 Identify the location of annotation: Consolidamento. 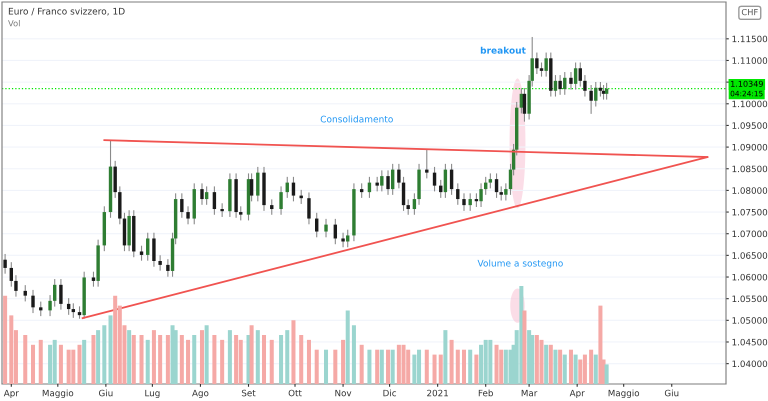
(356, 119).